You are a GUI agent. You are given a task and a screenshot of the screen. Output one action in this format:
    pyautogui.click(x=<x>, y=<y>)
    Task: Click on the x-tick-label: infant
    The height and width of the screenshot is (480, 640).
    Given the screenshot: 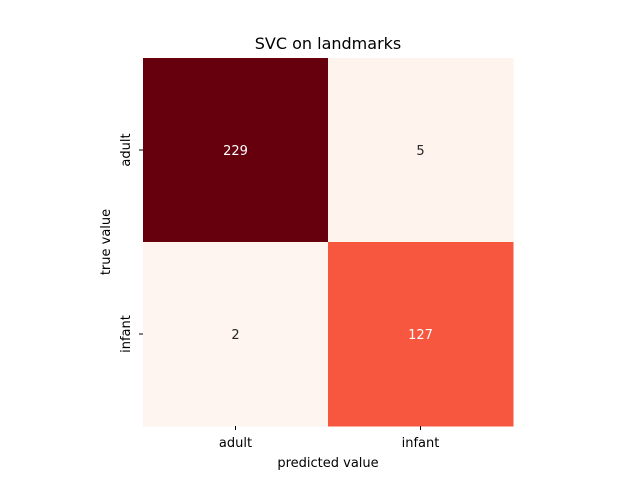 What is the action you would take?
    pyautogui.click(x=421, y=443)
    